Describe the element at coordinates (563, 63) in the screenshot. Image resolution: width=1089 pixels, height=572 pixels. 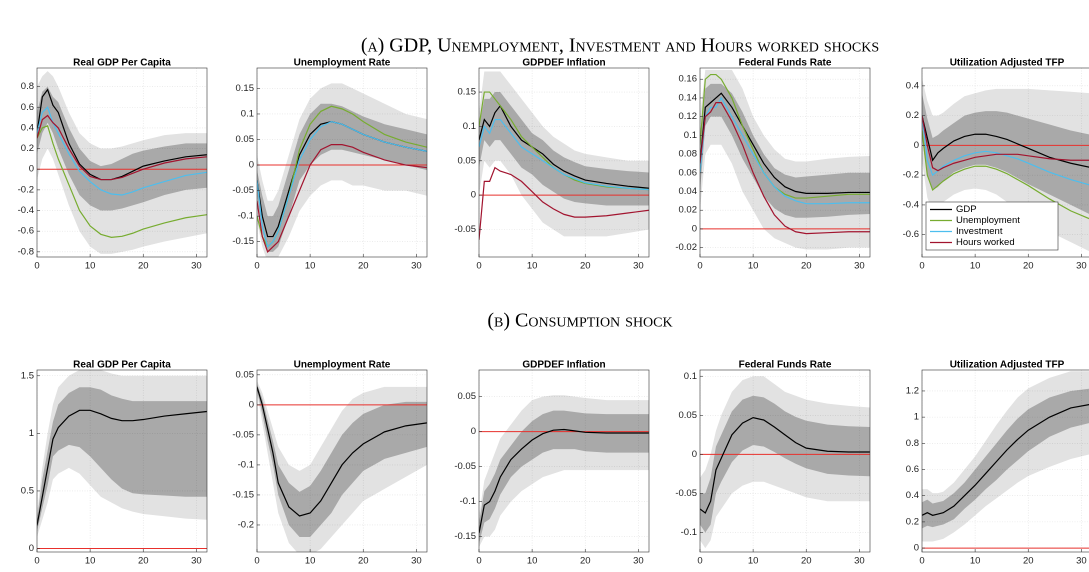
I see `subplot-title: GDPDEF Inflation` at that location.